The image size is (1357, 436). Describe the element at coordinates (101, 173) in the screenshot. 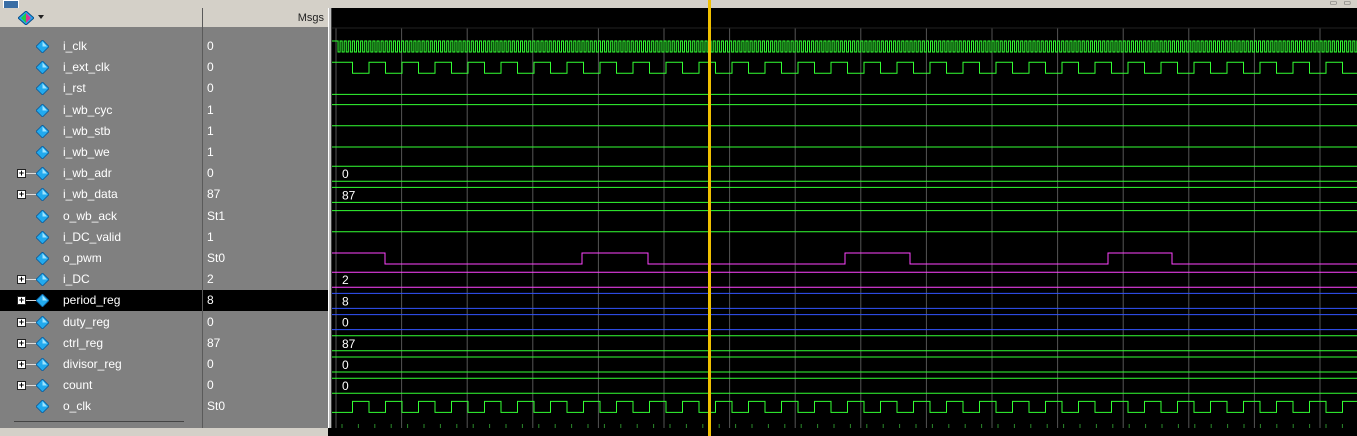

I see `signal-name-cell: + i_wb_adr` at that location.